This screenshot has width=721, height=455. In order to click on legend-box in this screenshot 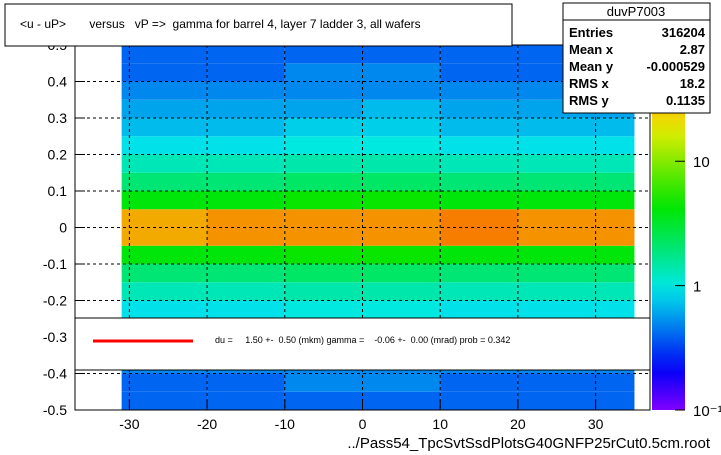, I will do `click(362, 344)`.